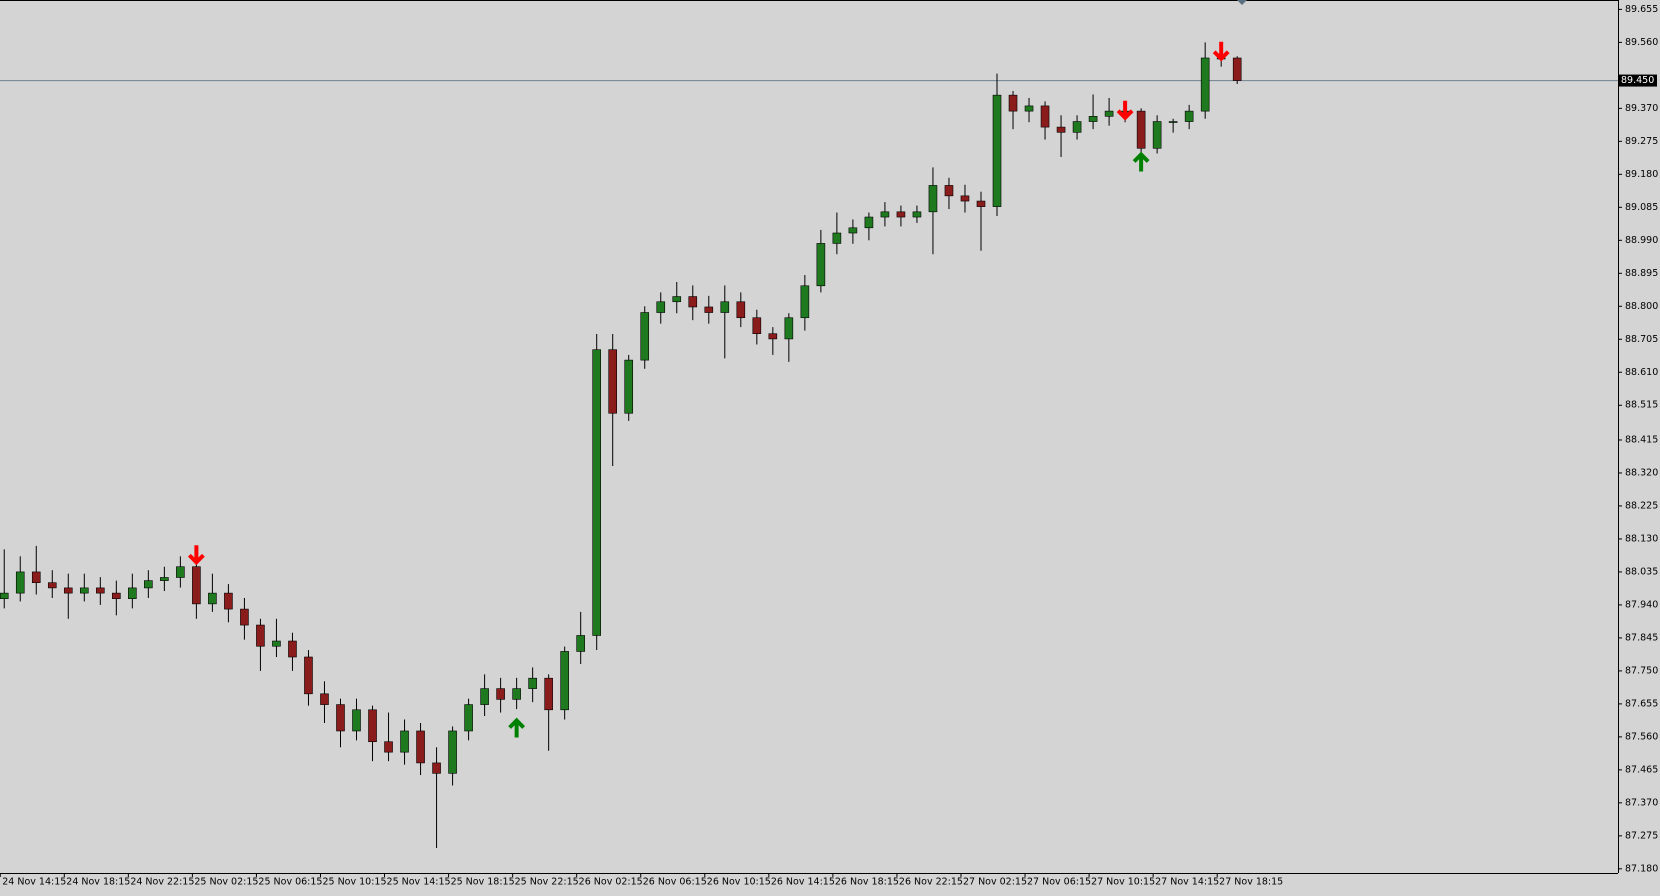 The image size is (1660, 896). Describe the element at coordinates (995, 882) in the screenshot. I see `x-tick-label: 27 Nov 02:15` at that location.